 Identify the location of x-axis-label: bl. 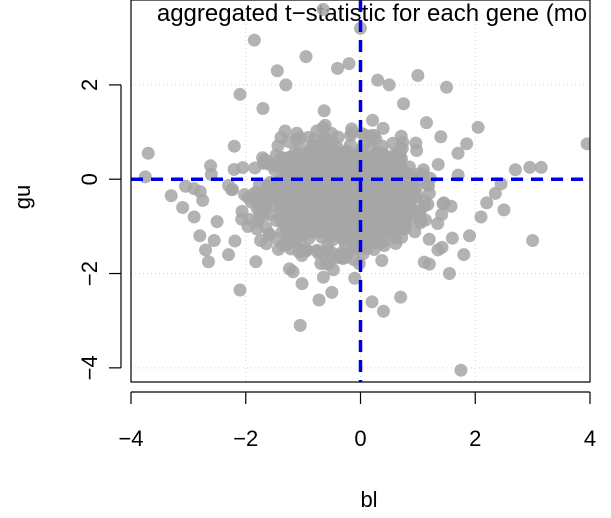
(368, 499).